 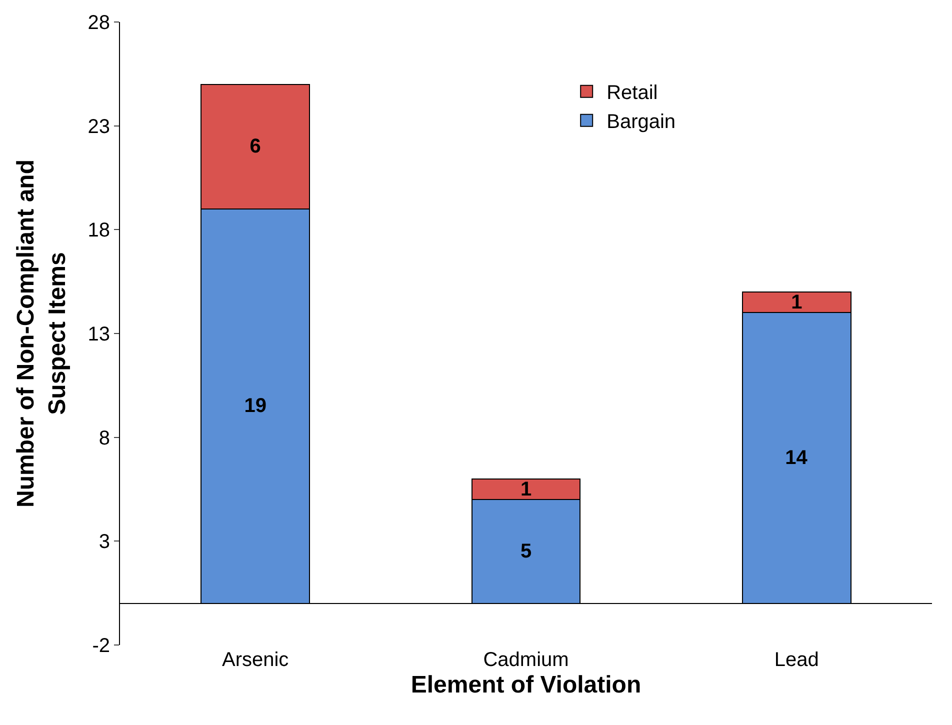 What do you see at coordinates (526, 660) in the screenshot?
I see `x-tick-label: Cadmium` at bounding box center [526, 660].